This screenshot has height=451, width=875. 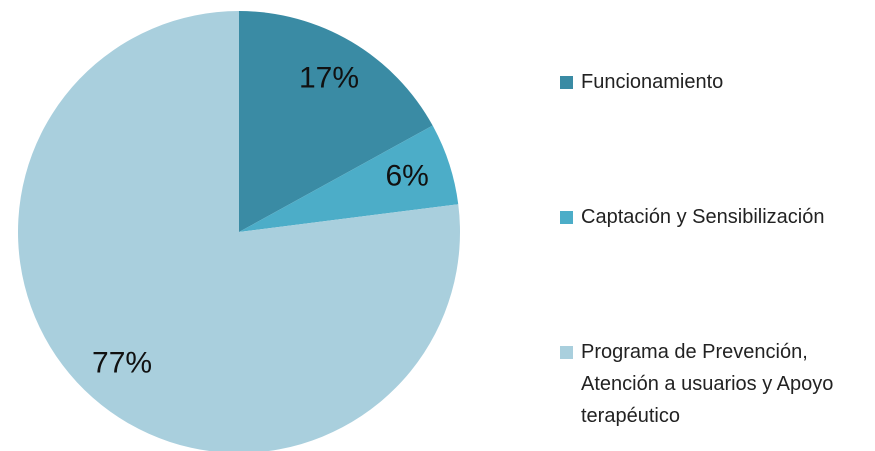 What do you see at coordinates (652, 82) in the screenshot?
I see `legend-label: Funcionamiento` at bounding box center [652, 82].